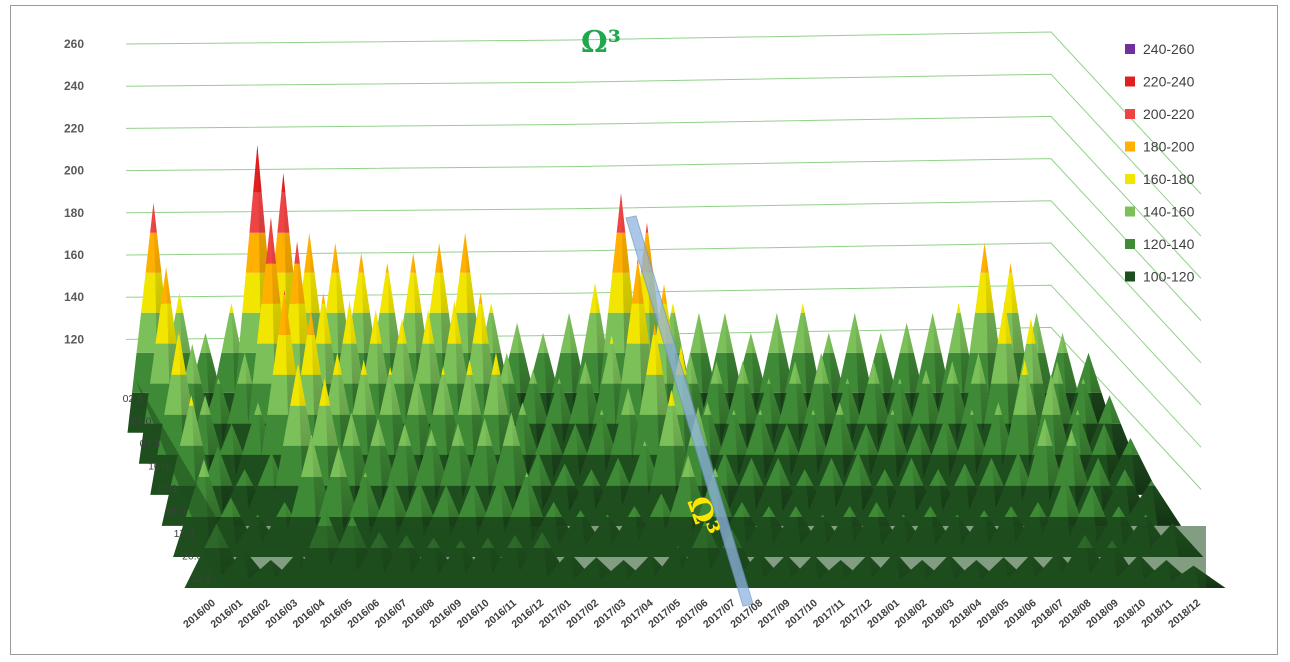  Describe the element at coordinates (689, 411) in the screenshot. I see `divider-plane` at that location.